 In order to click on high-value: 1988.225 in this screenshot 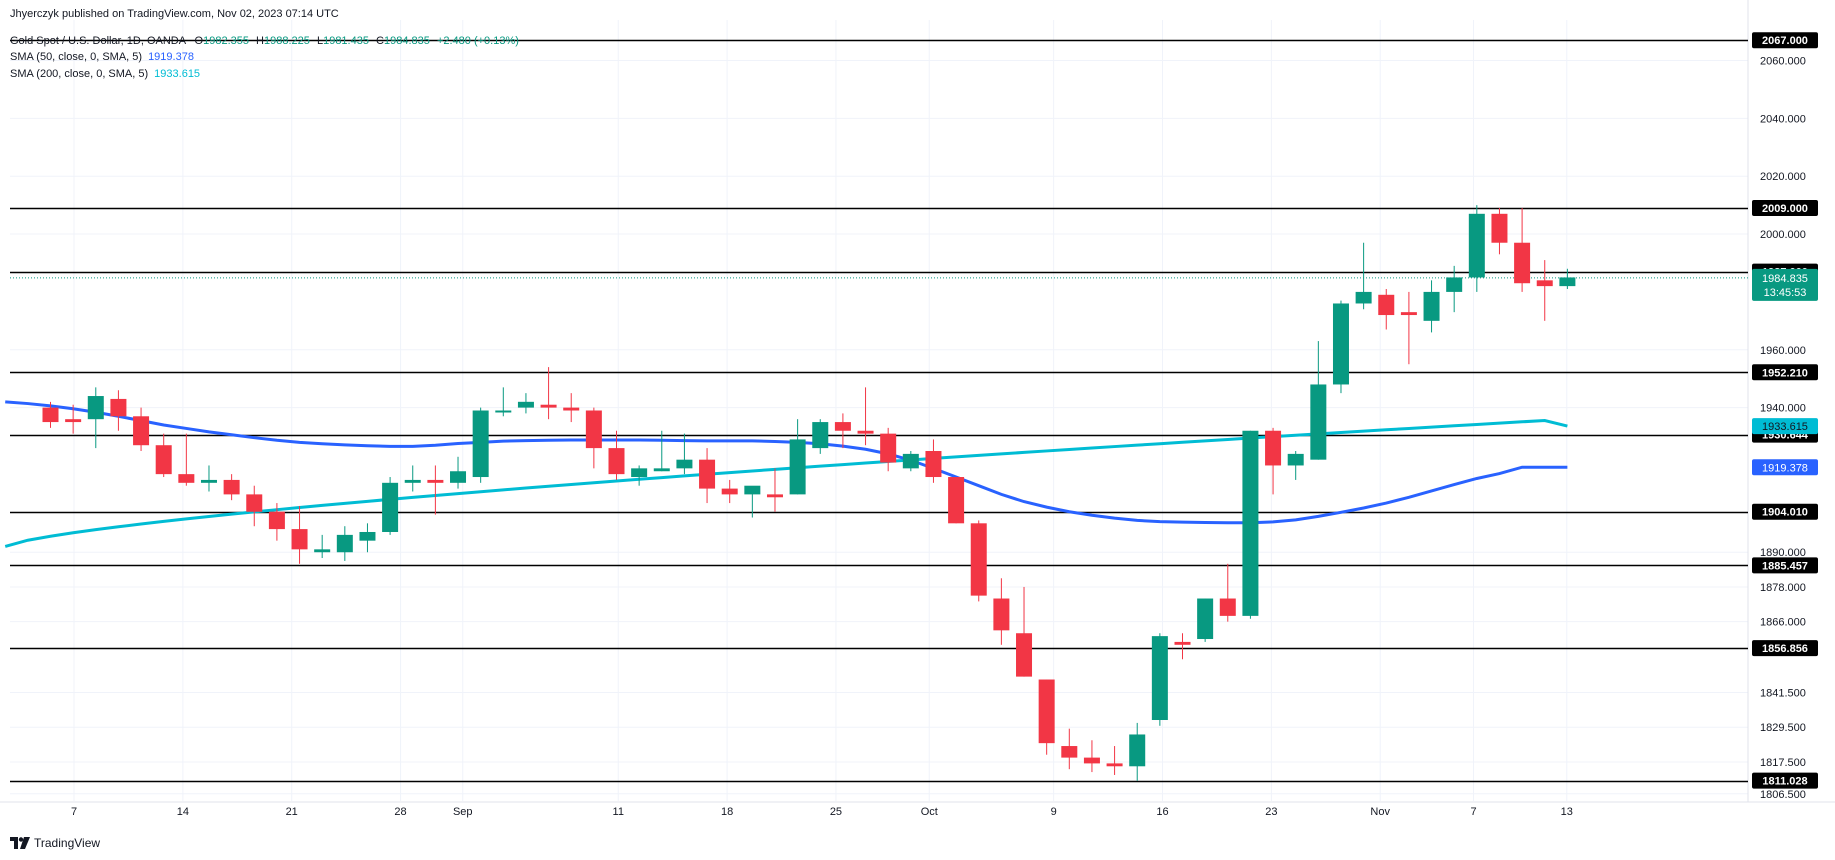, I will do `click(287, 41)`.